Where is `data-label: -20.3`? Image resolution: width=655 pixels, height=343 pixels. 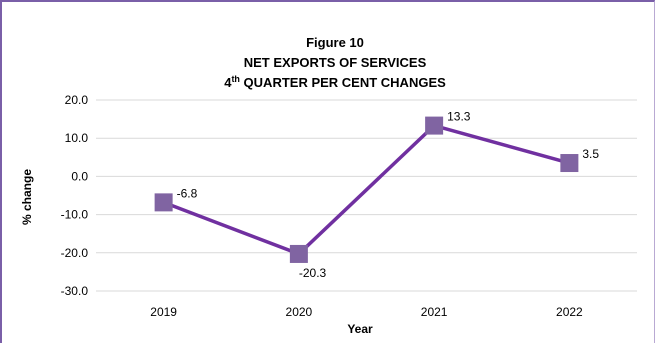 data-label: -20.3 is located at coordinates (313, 273).